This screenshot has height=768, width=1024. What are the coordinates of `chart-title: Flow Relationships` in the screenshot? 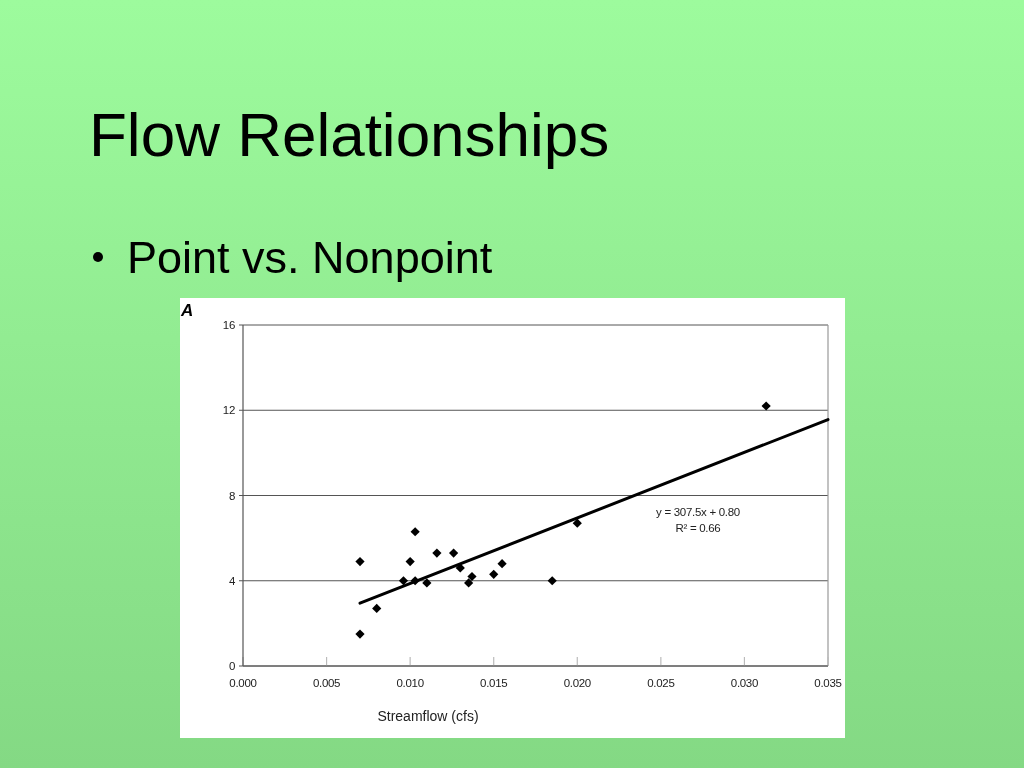 It's located at (349, 134).